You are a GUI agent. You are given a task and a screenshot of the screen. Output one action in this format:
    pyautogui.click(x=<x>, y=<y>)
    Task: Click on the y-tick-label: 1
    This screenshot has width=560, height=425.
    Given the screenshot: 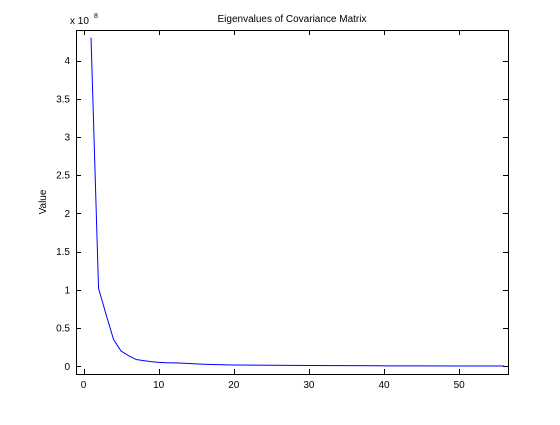 What is the action you would take?
    pyautogui.click(x=67, y=290)
    